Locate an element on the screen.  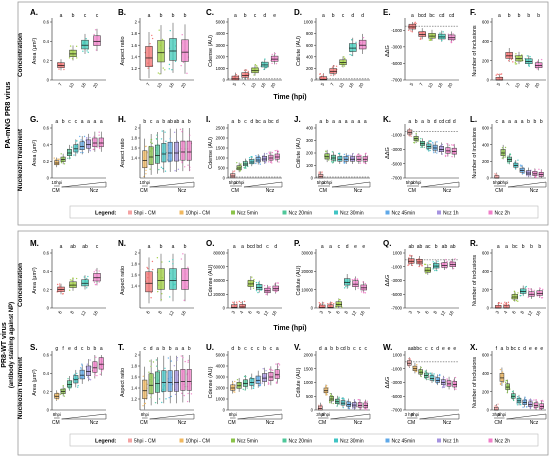
y-tick-label: 1500 is located at coordinates (309, 368).